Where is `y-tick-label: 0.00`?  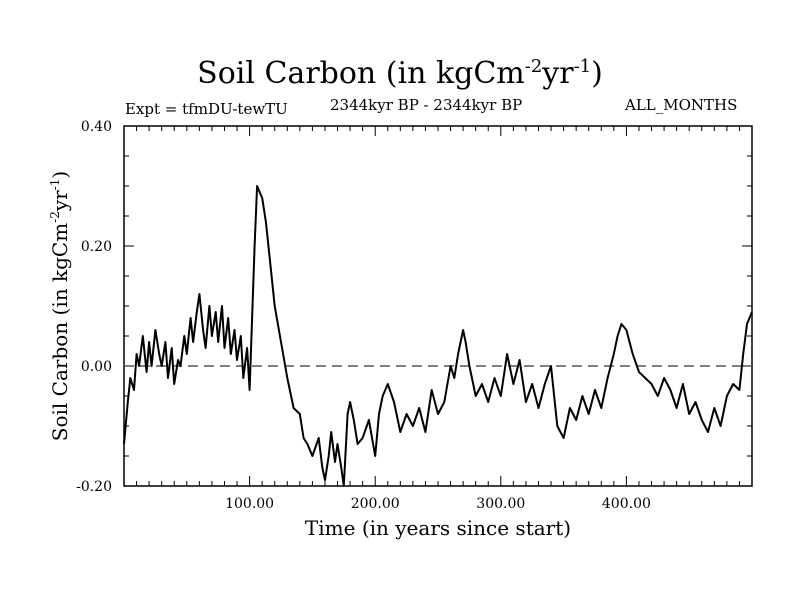 y-tick-label: 0.00 is located at coordinates (96, 367).